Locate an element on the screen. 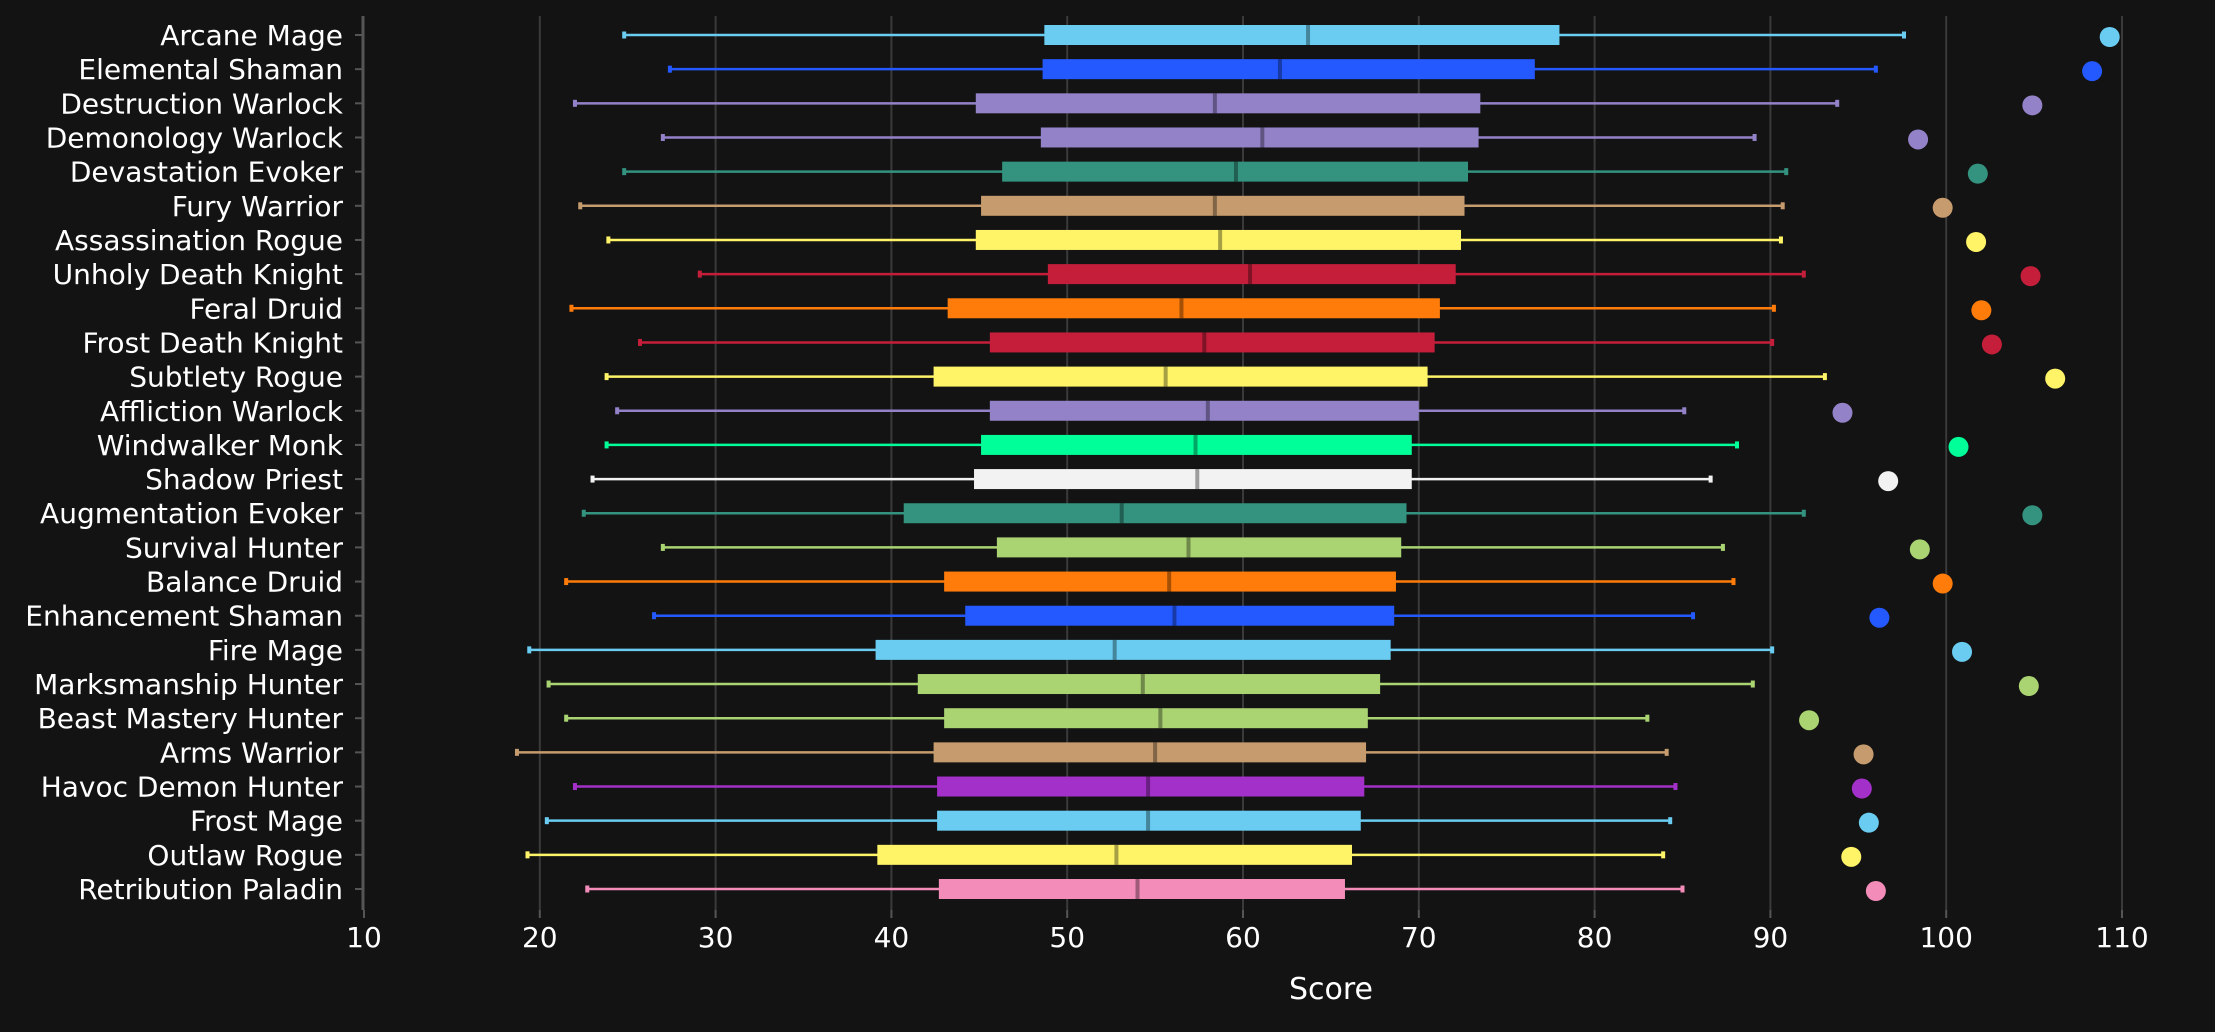  row-label: Survival Hunter is located at coordinates (234, 547).